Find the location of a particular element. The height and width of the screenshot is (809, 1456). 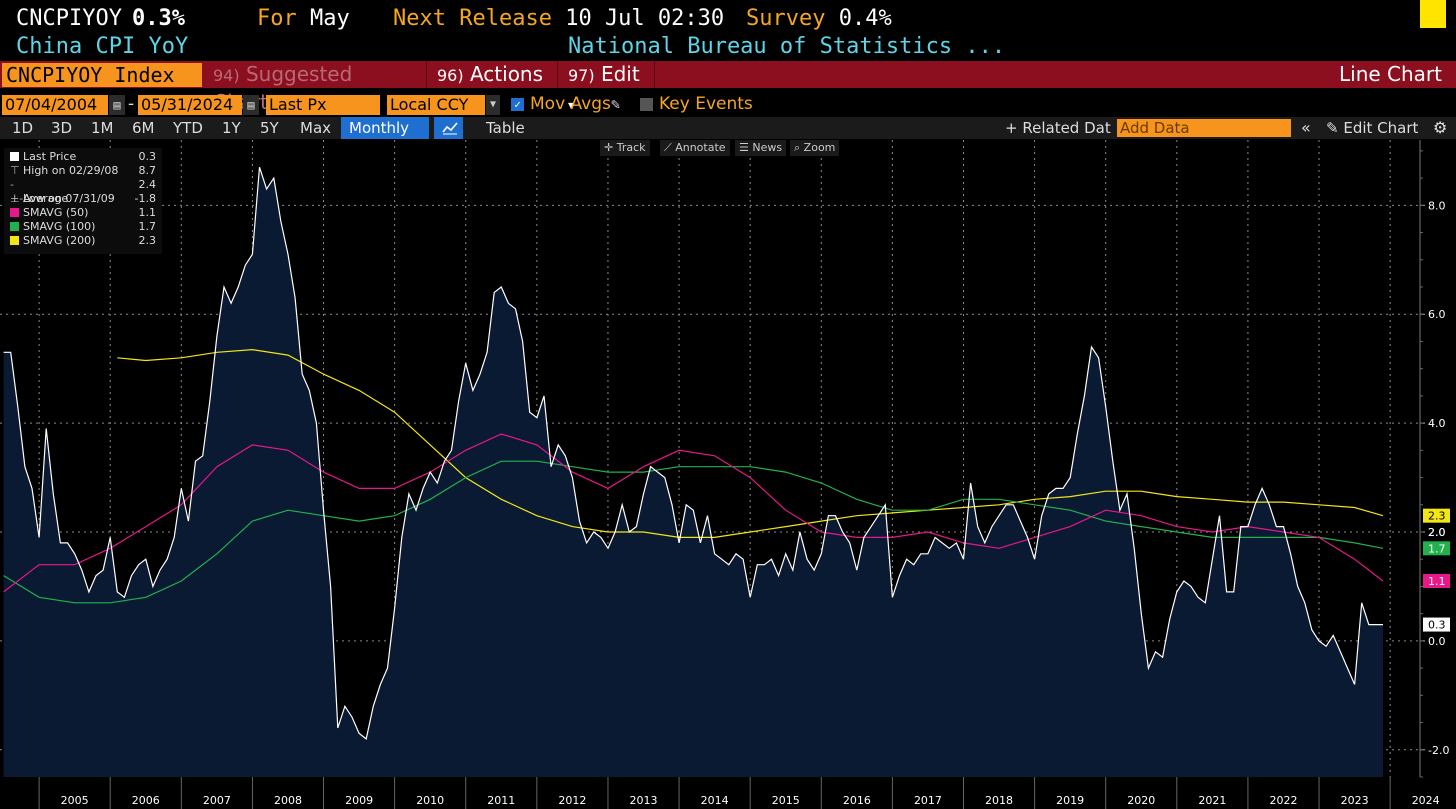

chevron-down-icon: ▾ is located at coordinates (571, 105).